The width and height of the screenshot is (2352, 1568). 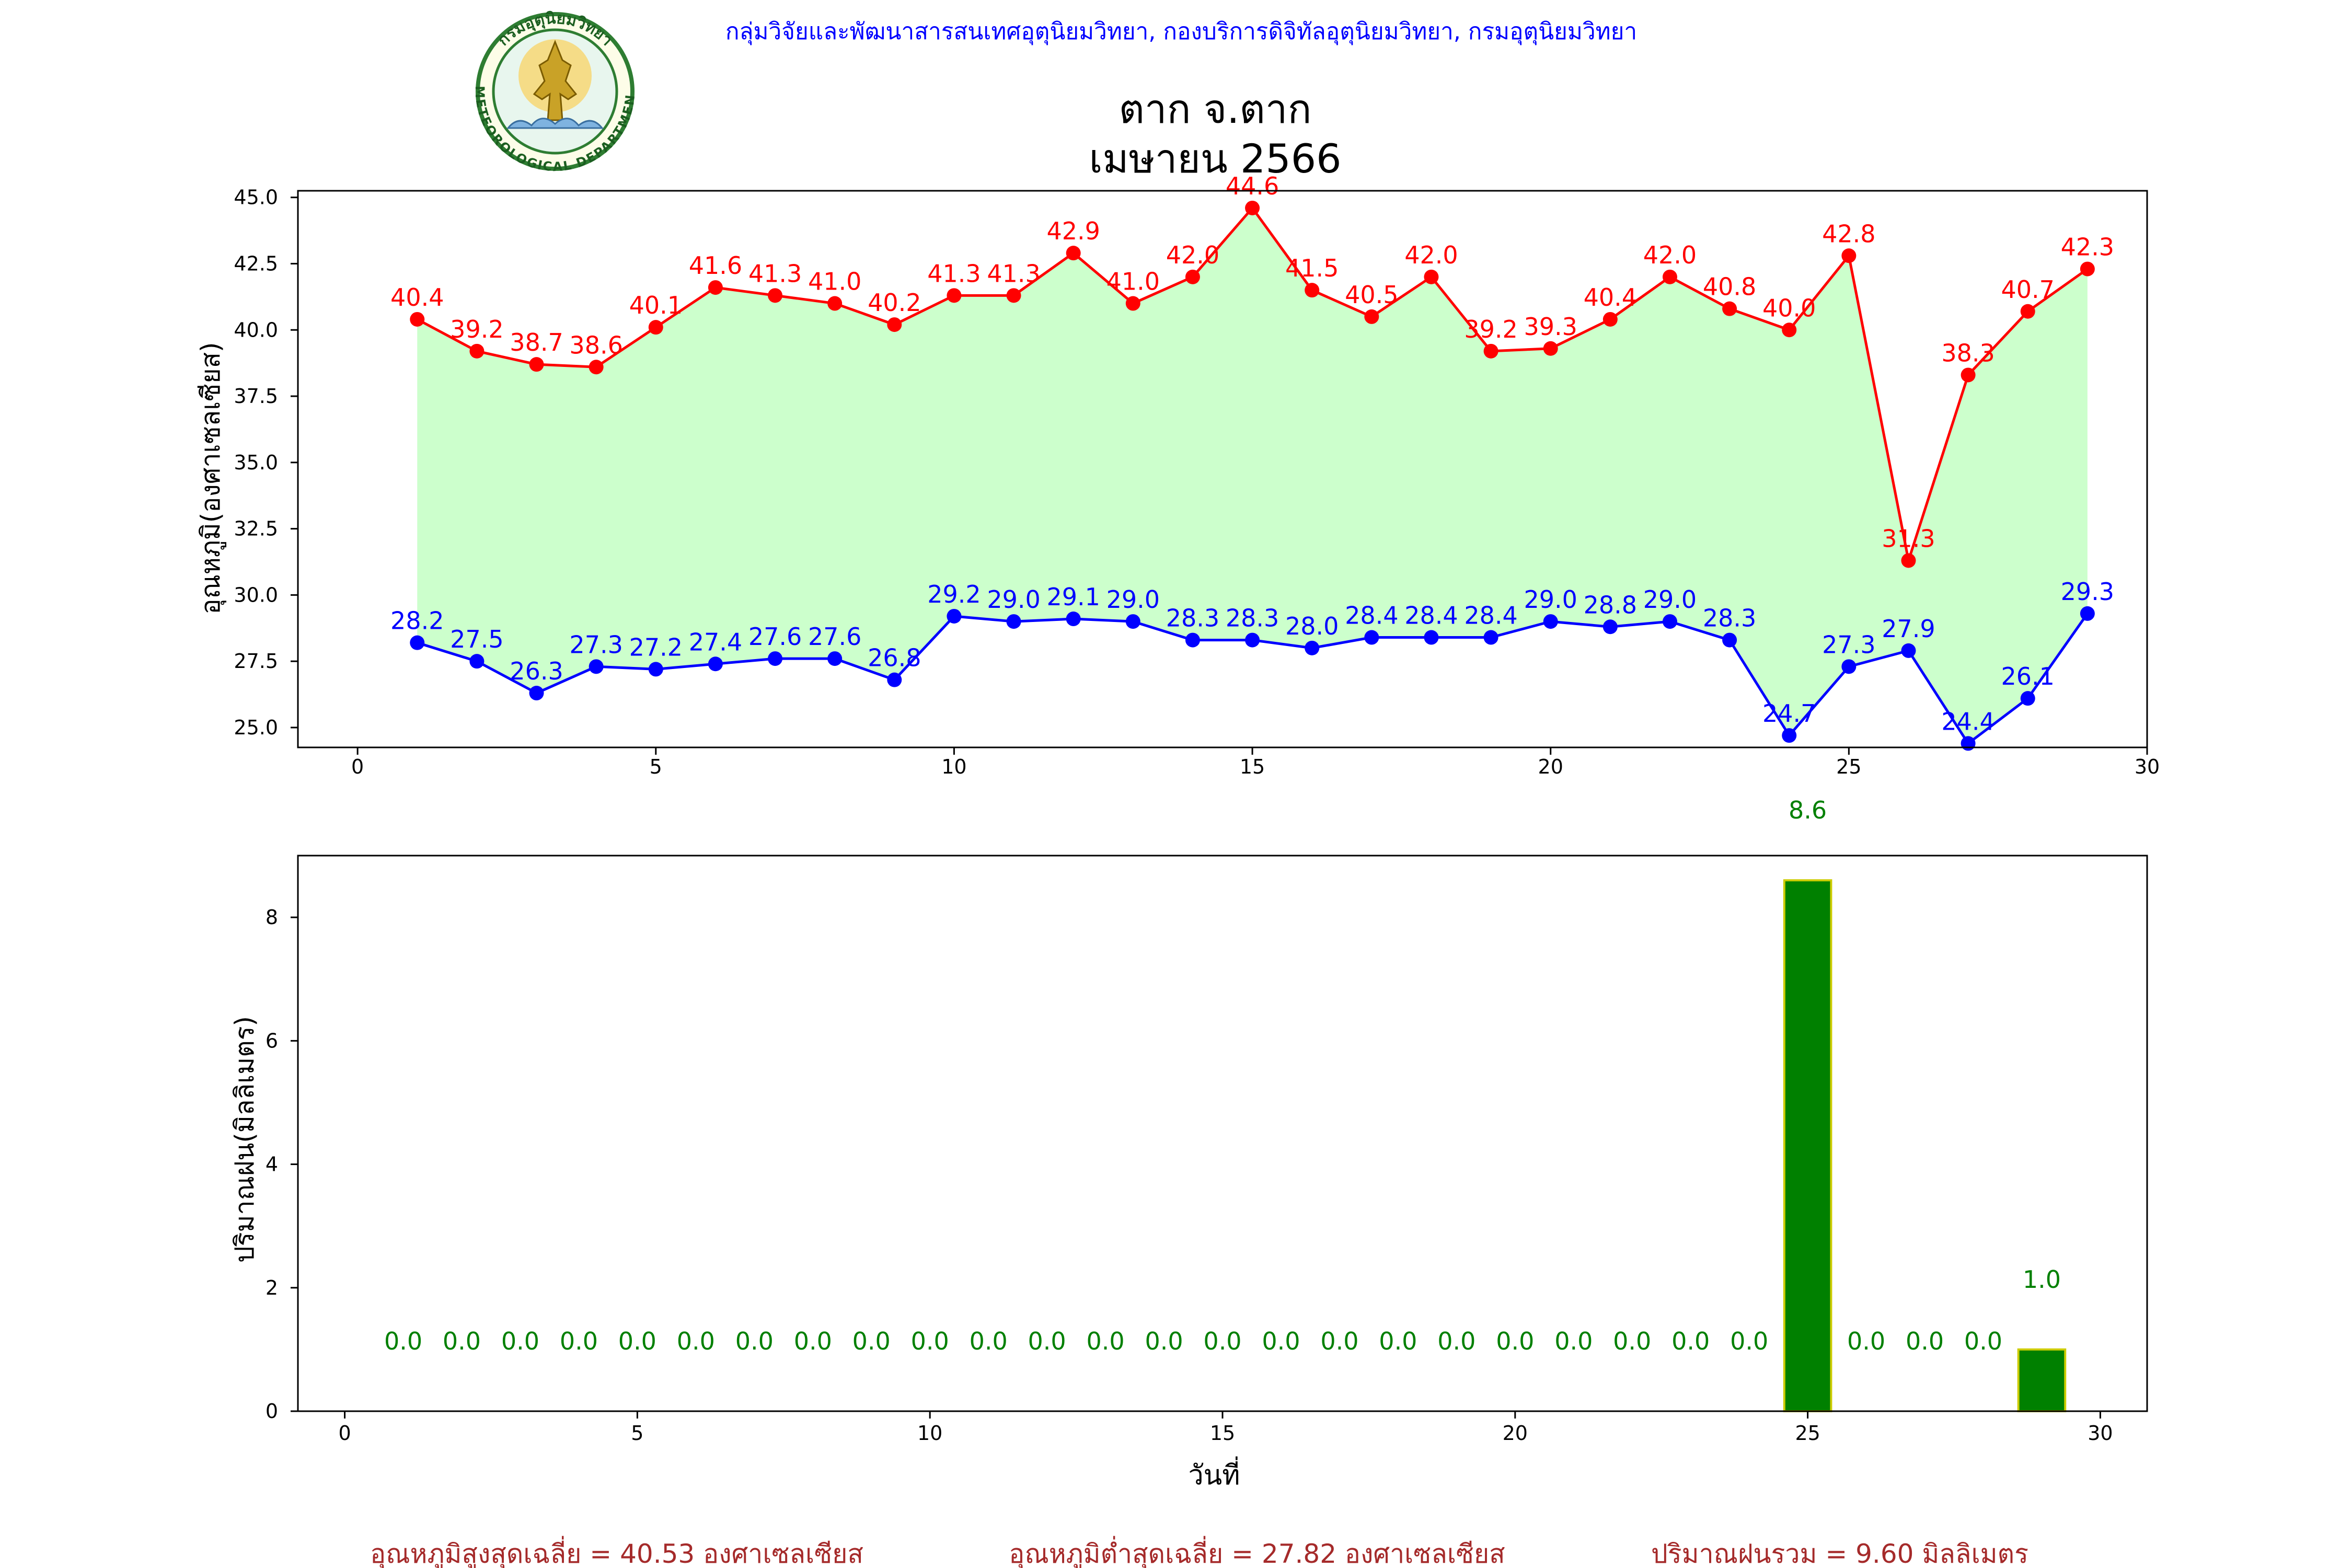 What do you see at coordinates (1550, 327) in the screenshot?
I see `max-temperature-label: 39.3` at bounding box center [1550, 327].